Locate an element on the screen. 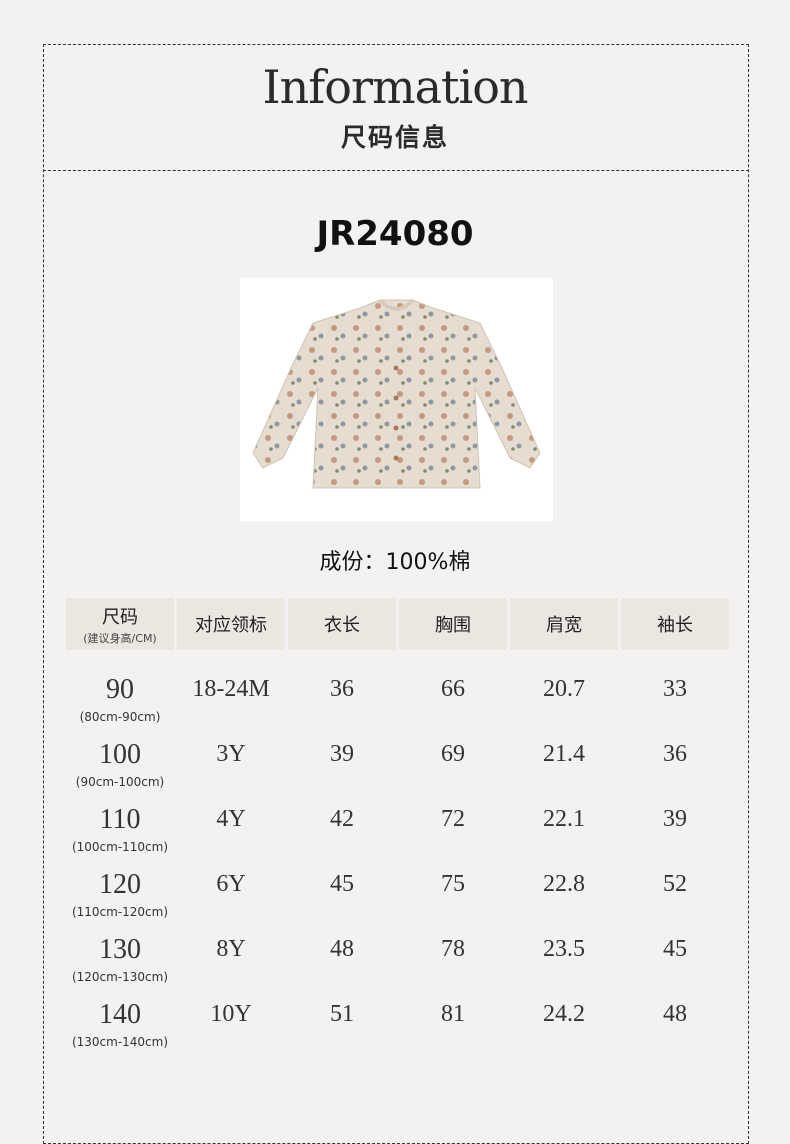 Image resolution: width=790 pixels, height=1144 pixels. cell-height-range: (100cm-110cm) is located at coordinates (120, 847).